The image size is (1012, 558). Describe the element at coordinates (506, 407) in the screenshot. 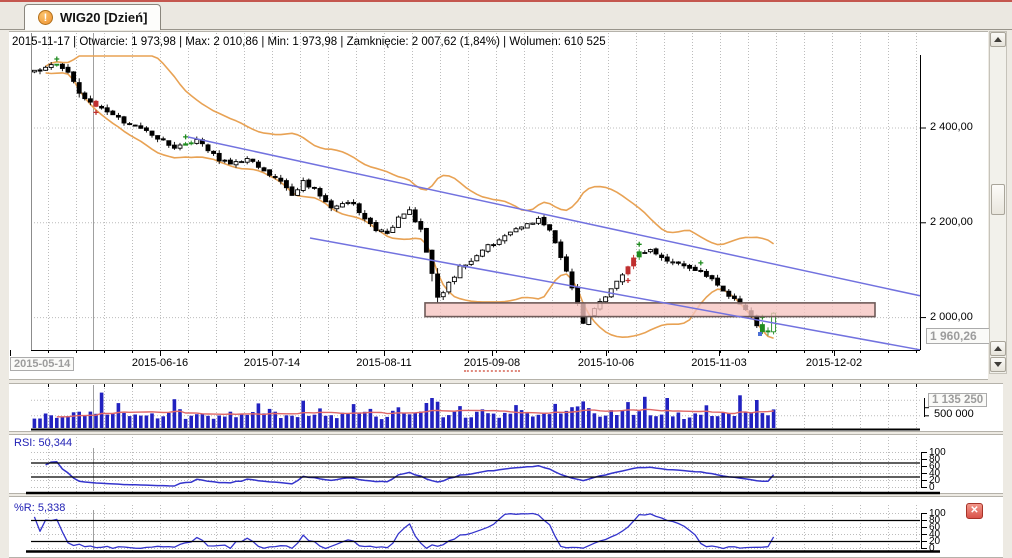

I see `volume-panel` at that location.